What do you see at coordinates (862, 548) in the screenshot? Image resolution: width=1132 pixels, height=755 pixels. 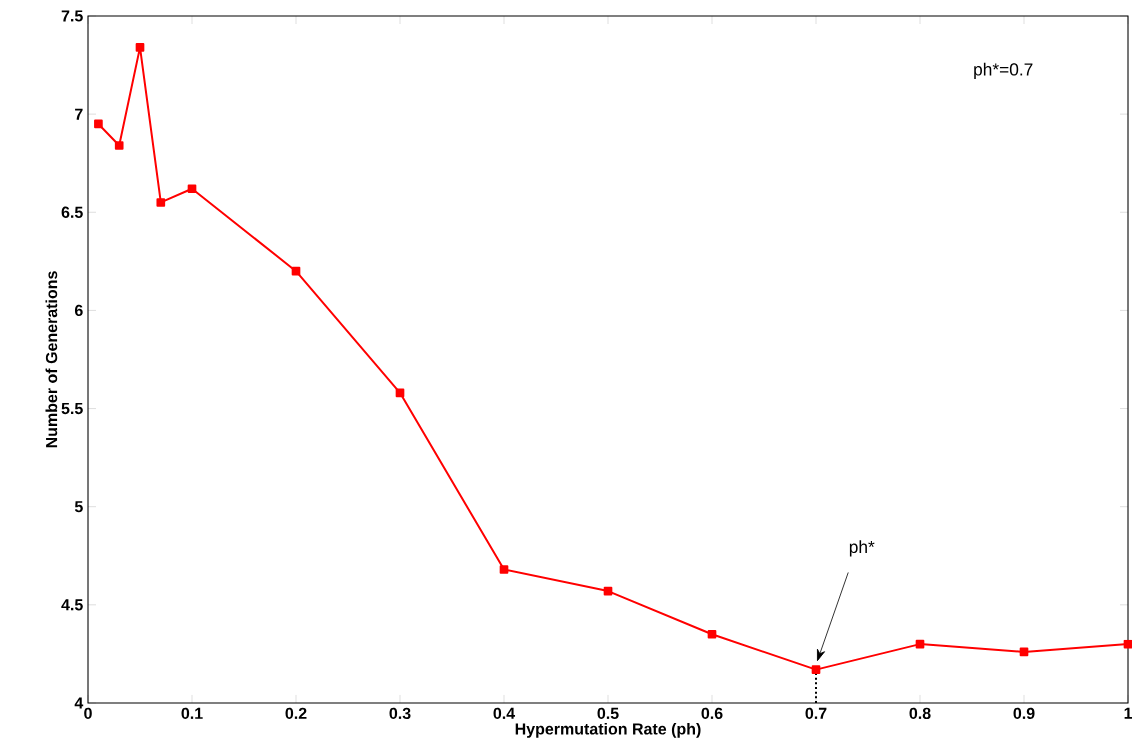 I see `annotation: ph*` at bounding box center [862, 548].